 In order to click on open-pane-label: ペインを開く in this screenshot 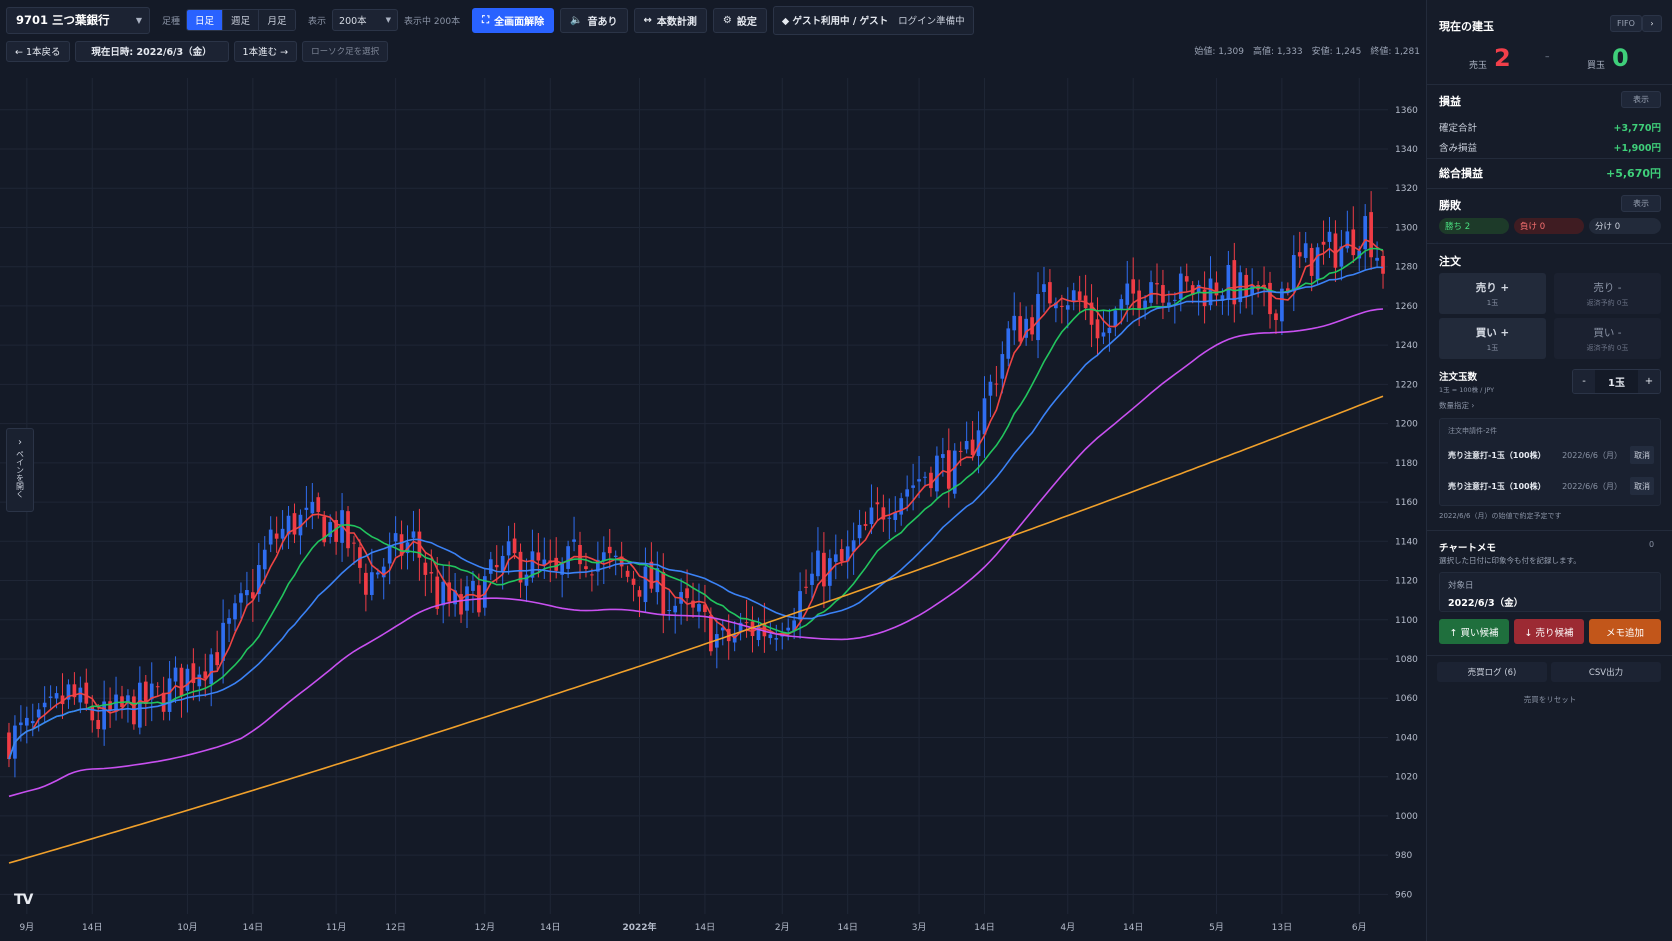, I will do `click(20, 474)`.